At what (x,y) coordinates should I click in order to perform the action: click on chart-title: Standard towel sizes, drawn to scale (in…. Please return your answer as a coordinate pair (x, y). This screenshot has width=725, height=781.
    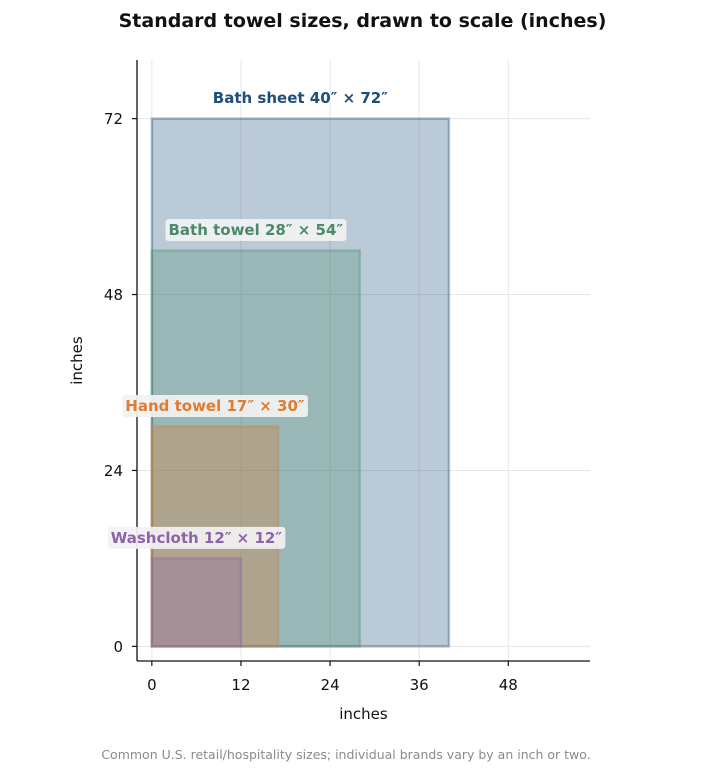
    Looking at the image, I should click on (362, 21).